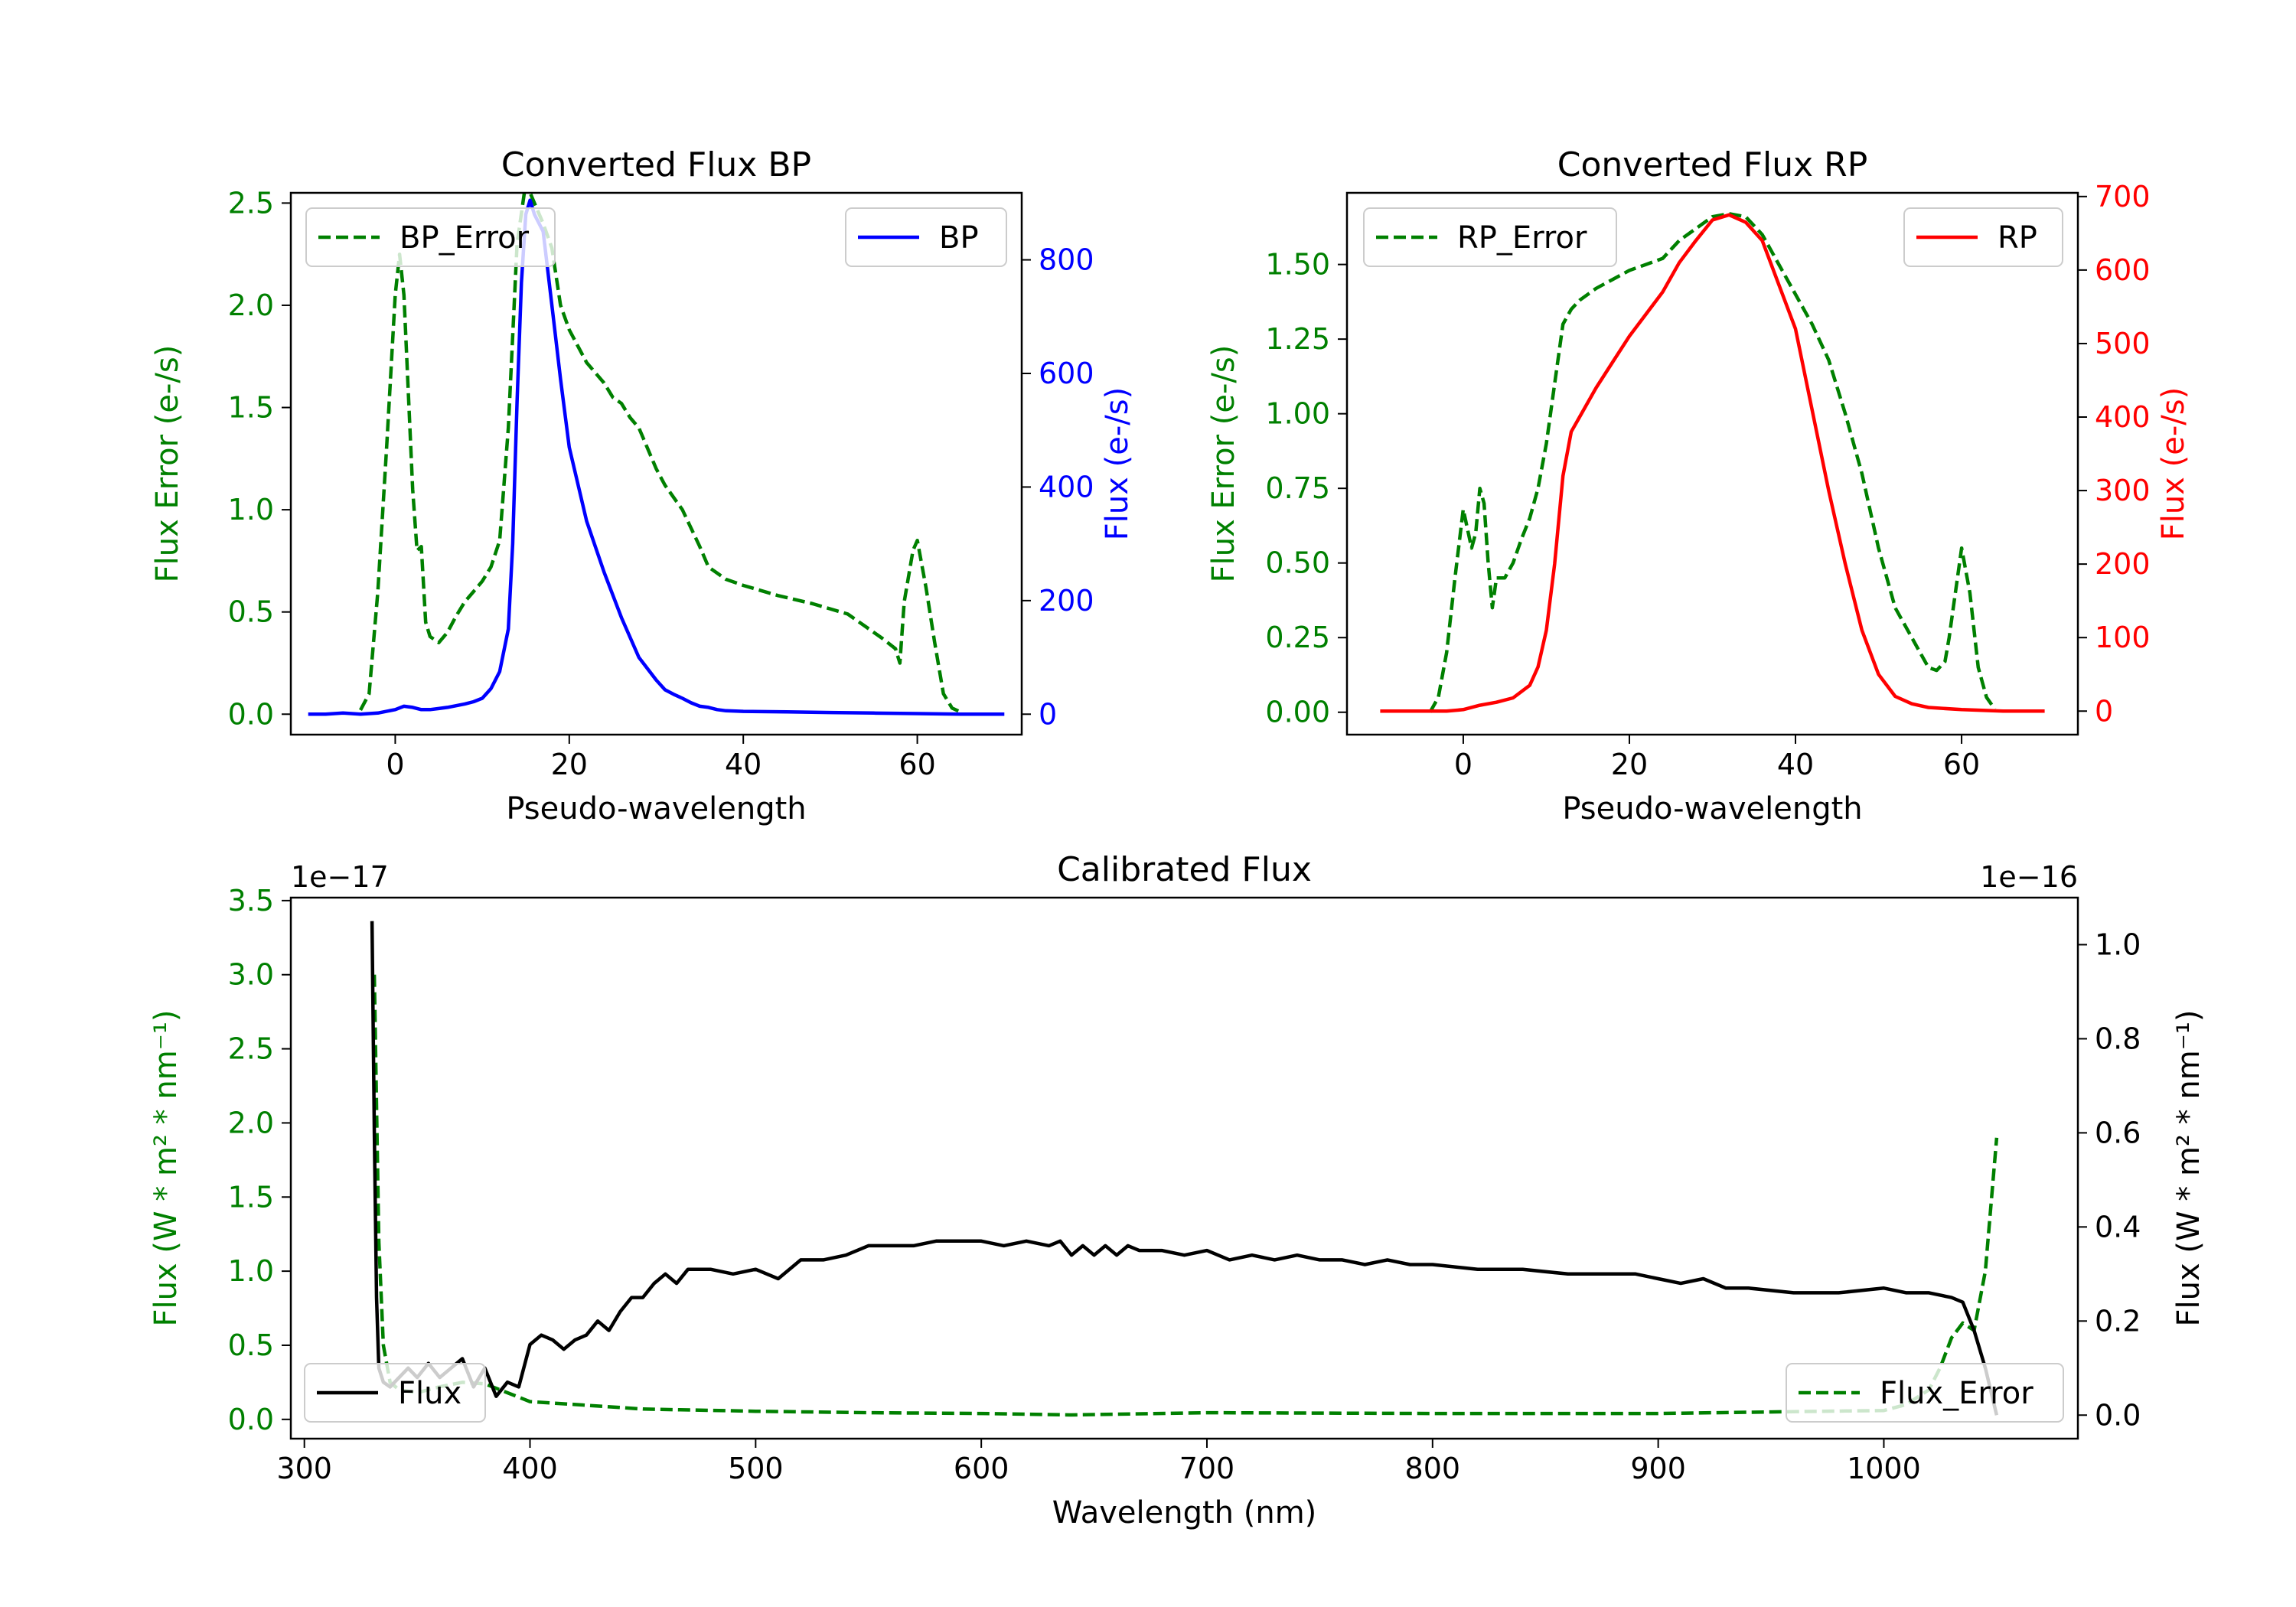 Image resolution: width=2296 pixels, height=1607 pixels. What do you see at coordinates (304, 1468) in the screenshot?
I see `calibrated-x-tick-label: 300` at bounding box center [304, 1468].